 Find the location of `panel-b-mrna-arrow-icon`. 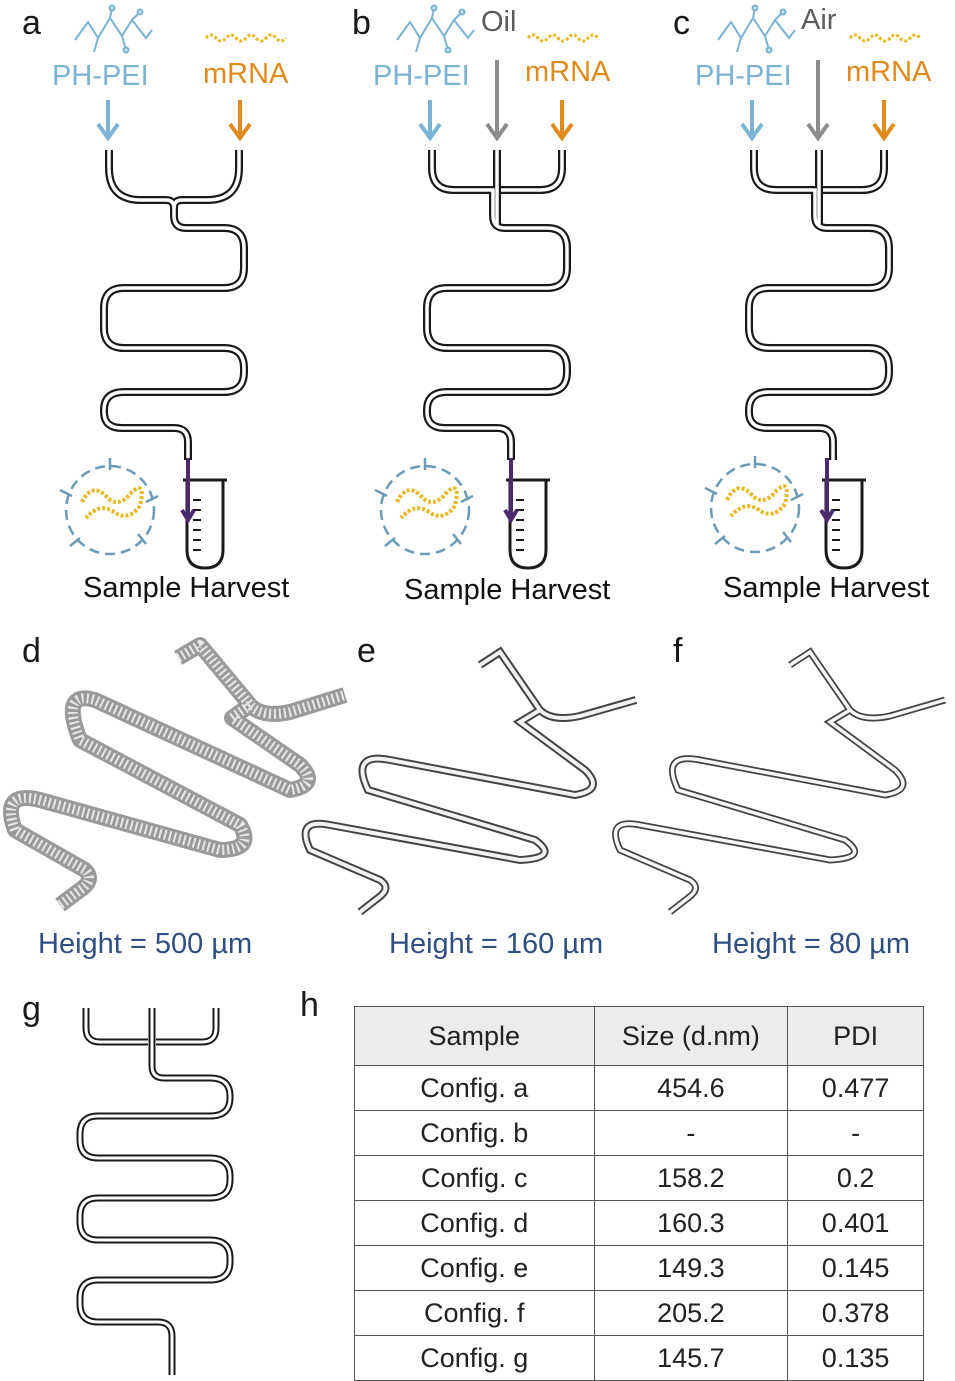

panel-b-mrna-arrow-icon is located at coordinates (562, 121).